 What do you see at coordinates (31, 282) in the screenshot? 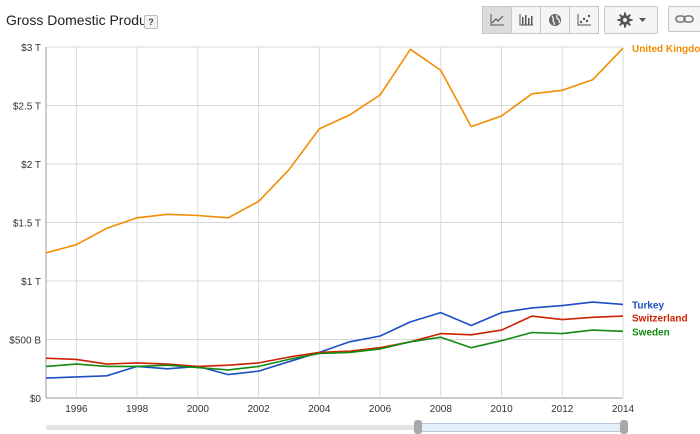
I see `y-tick-label: $1 T` at bounding box center [31, 282].